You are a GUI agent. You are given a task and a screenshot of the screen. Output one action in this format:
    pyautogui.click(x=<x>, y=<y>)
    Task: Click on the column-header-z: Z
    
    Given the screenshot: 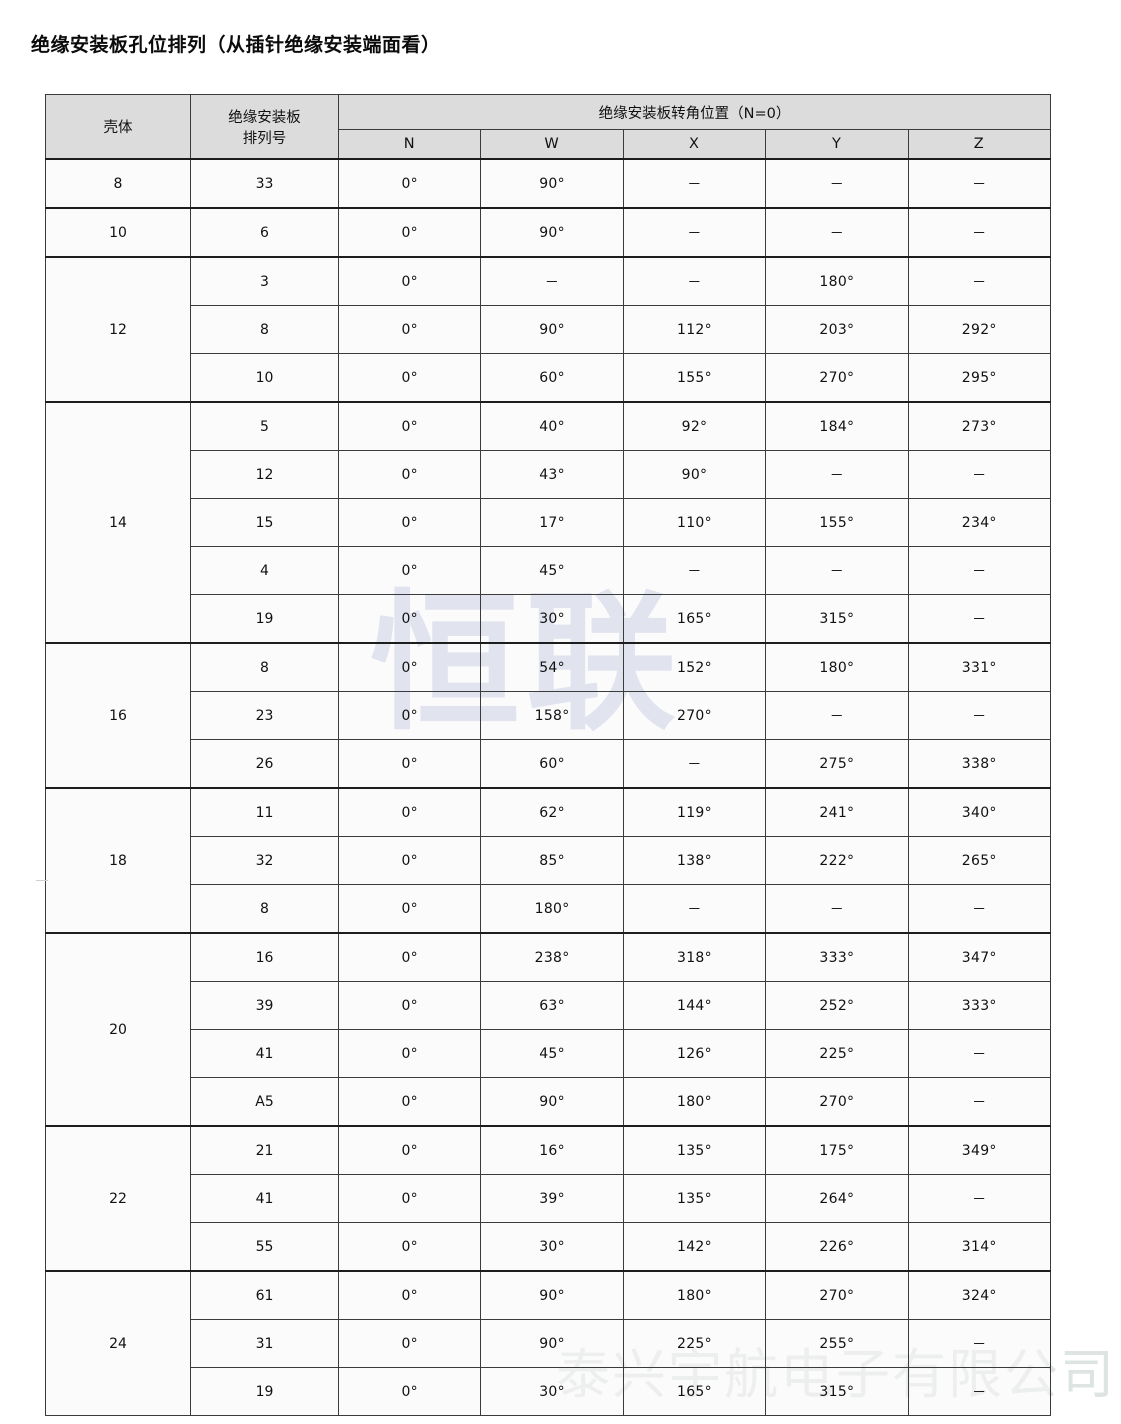 What is the action you would take?
    pyautogui.click(x=979, y=144)
    